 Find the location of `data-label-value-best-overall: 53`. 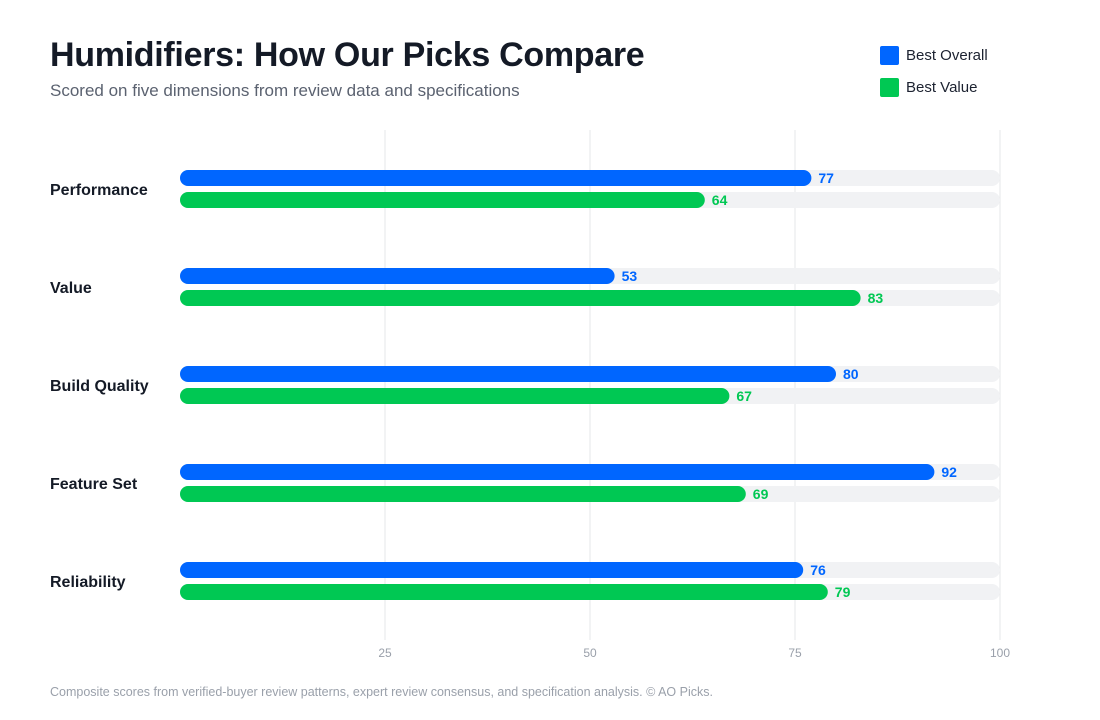

data-label-value-best-overall: 53 is located at coordinates (630, 276).